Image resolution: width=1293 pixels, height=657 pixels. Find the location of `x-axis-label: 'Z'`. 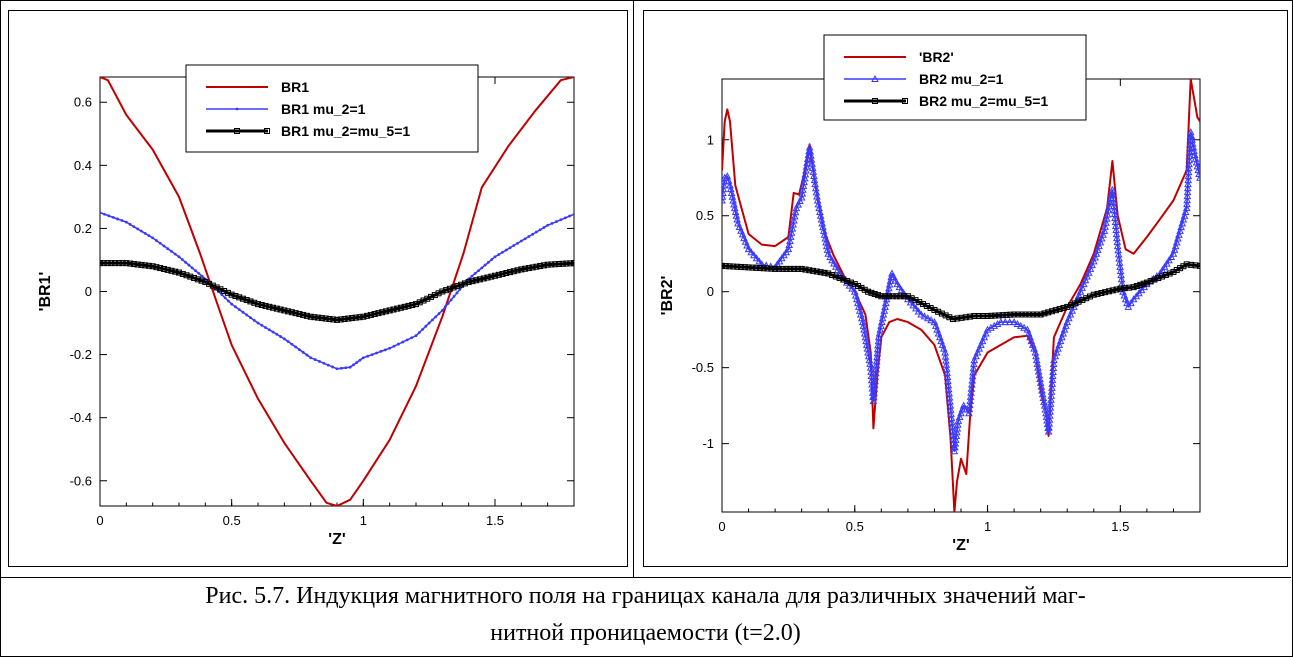

x-axis-label: 'Z' is located at coordinates (960, 545).